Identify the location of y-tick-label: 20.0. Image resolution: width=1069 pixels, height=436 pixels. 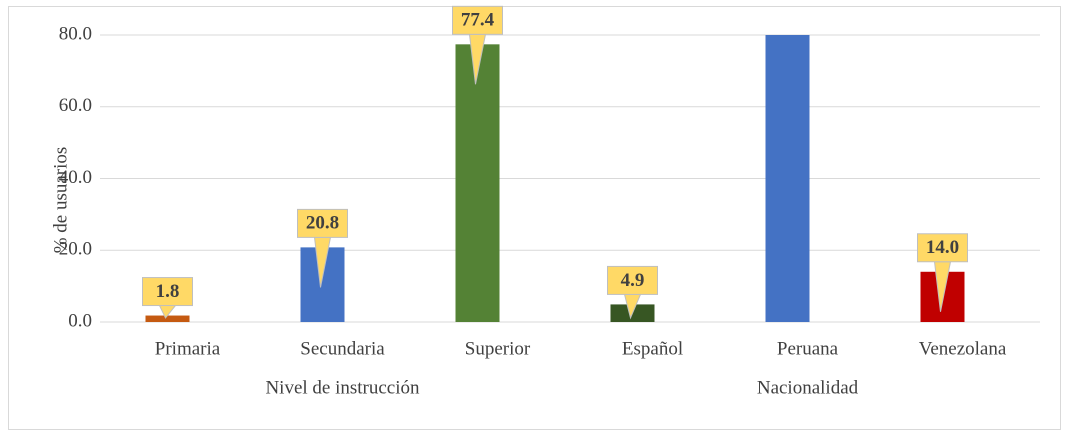
(75, 249).